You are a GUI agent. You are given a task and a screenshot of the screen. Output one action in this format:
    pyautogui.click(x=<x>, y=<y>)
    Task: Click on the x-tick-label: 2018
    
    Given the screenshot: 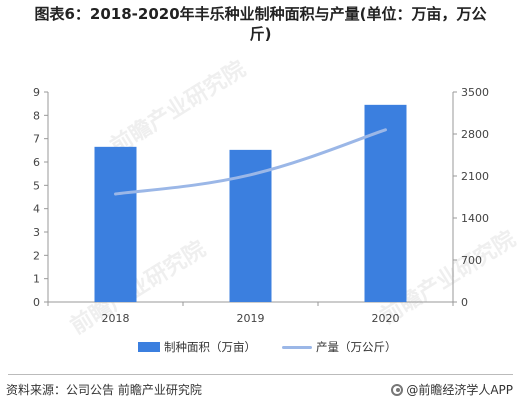 What is the action you would take?
    pyautogui.click(x=116, y=318)
    